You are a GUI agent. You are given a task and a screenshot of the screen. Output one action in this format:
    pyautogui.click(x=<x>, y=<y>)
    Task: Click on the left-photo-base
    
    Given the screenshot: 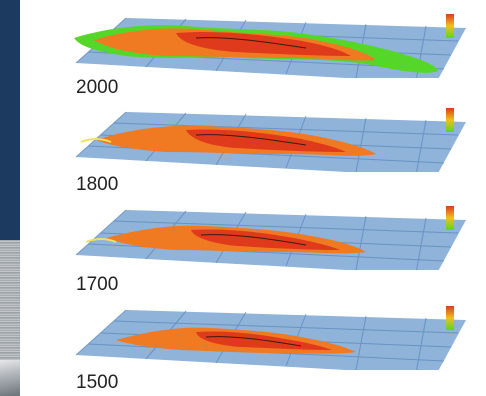 What is the action you would take?
    pyautogui.click(x=10, y=378)
    